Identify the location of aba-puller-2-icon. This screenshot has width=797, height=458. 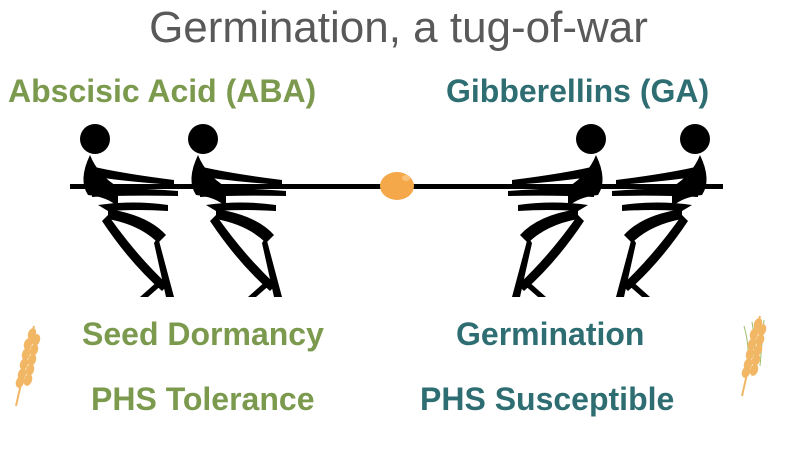
(237, 210).